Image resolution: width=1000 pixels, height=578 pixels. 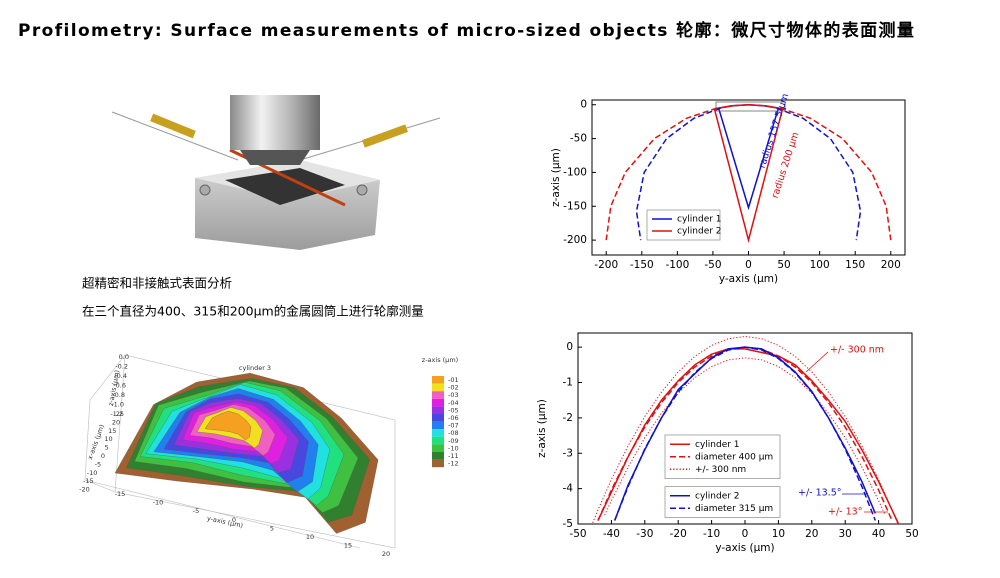 I want to click on legend-label: +/- 300 nm, so click(x=720, y=470).